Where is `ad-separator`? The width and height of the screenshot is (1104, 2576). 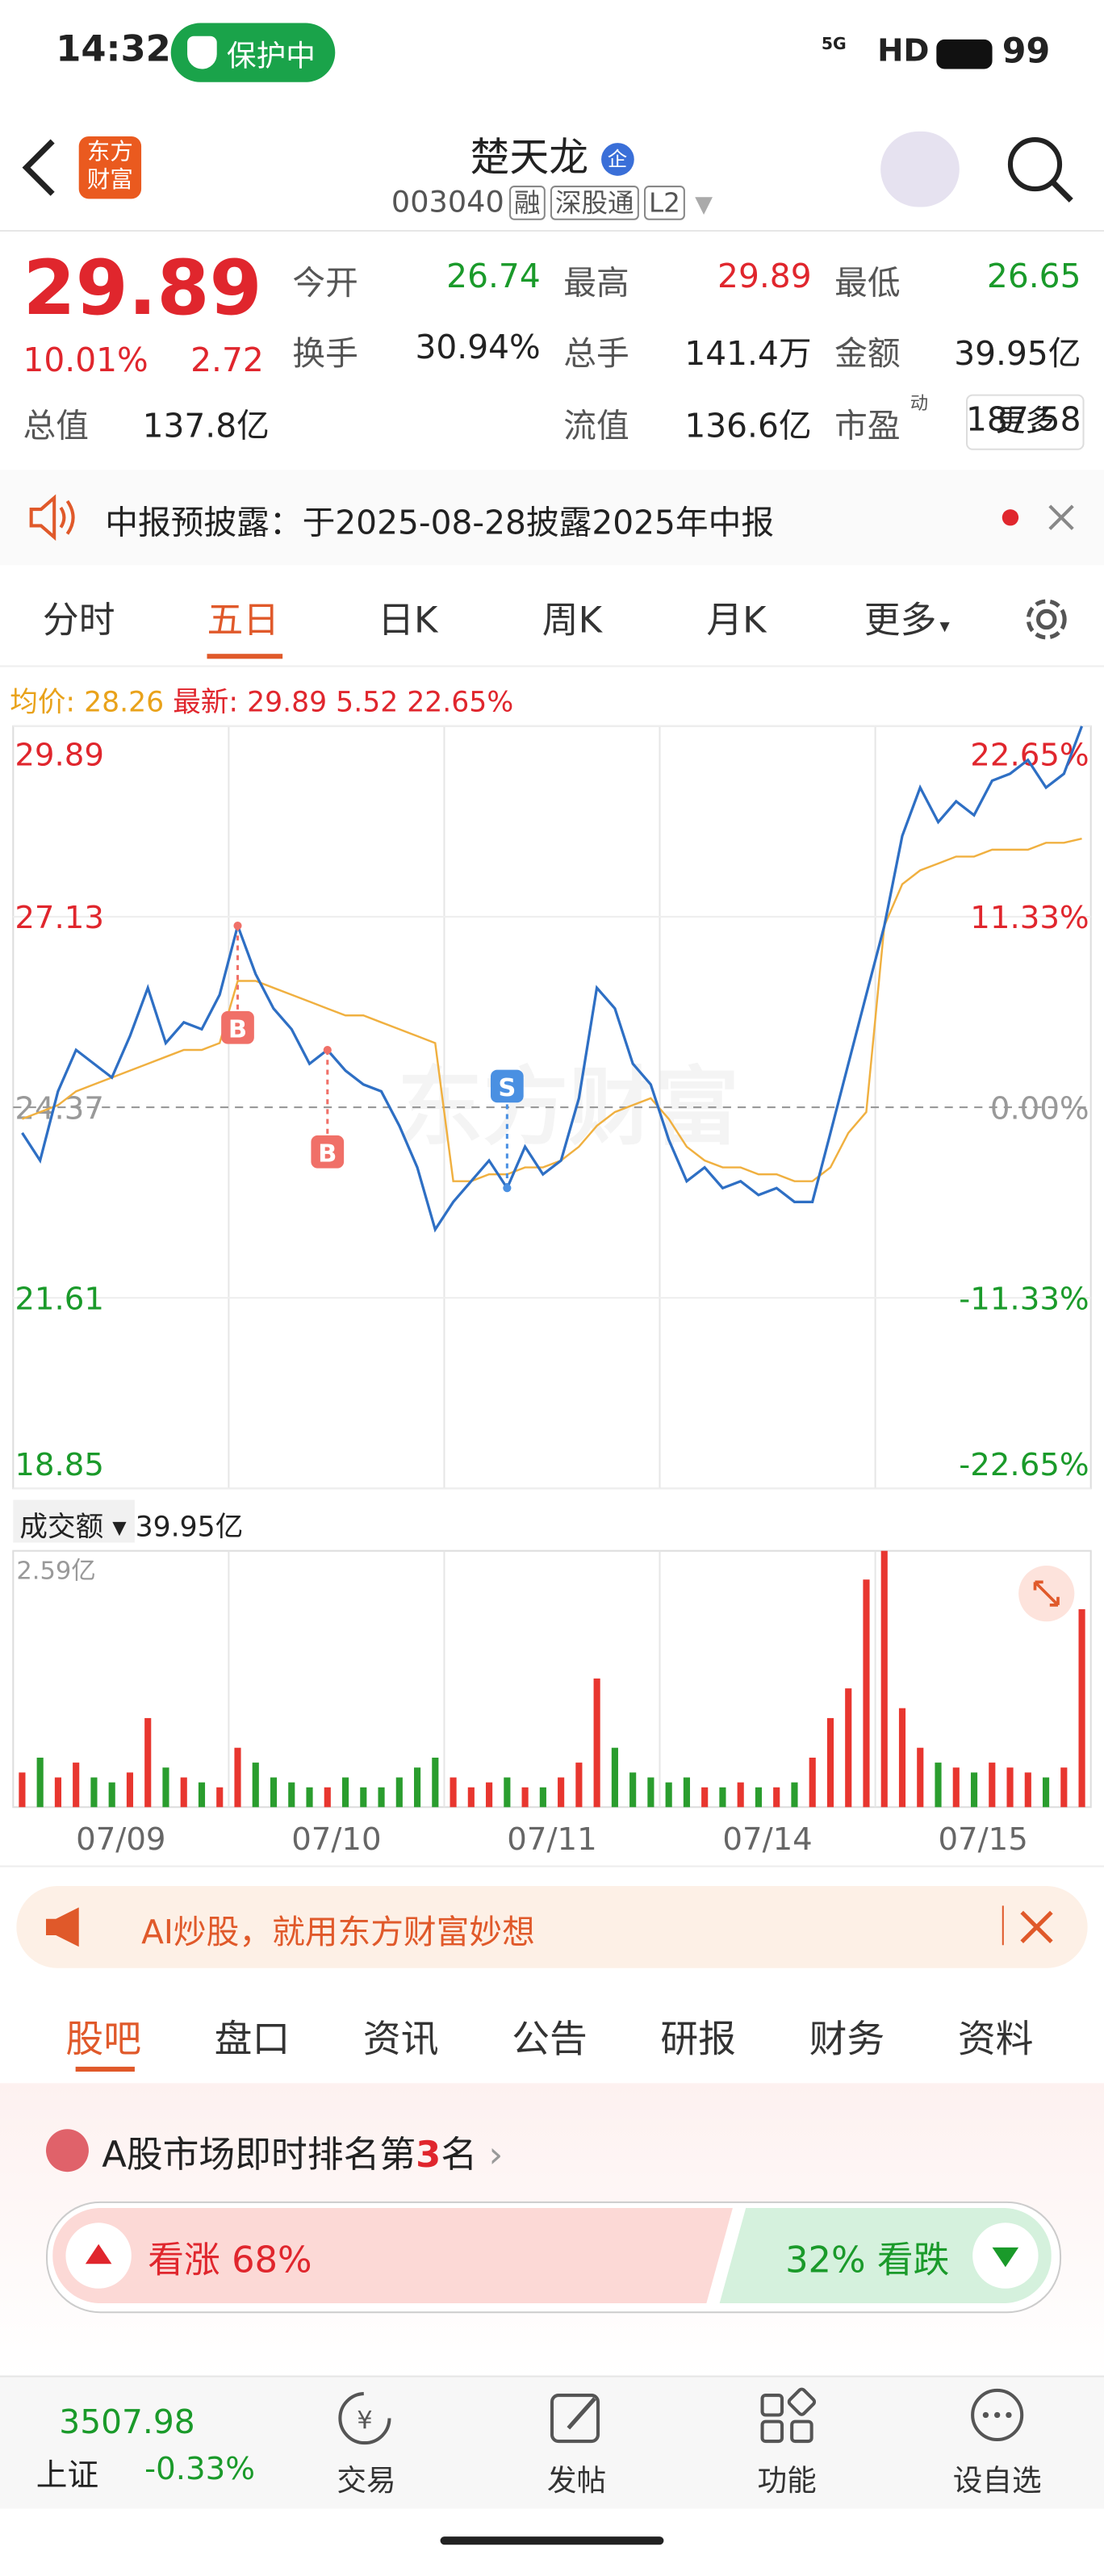 ad-separator is located at coordinates (1003, 1925).